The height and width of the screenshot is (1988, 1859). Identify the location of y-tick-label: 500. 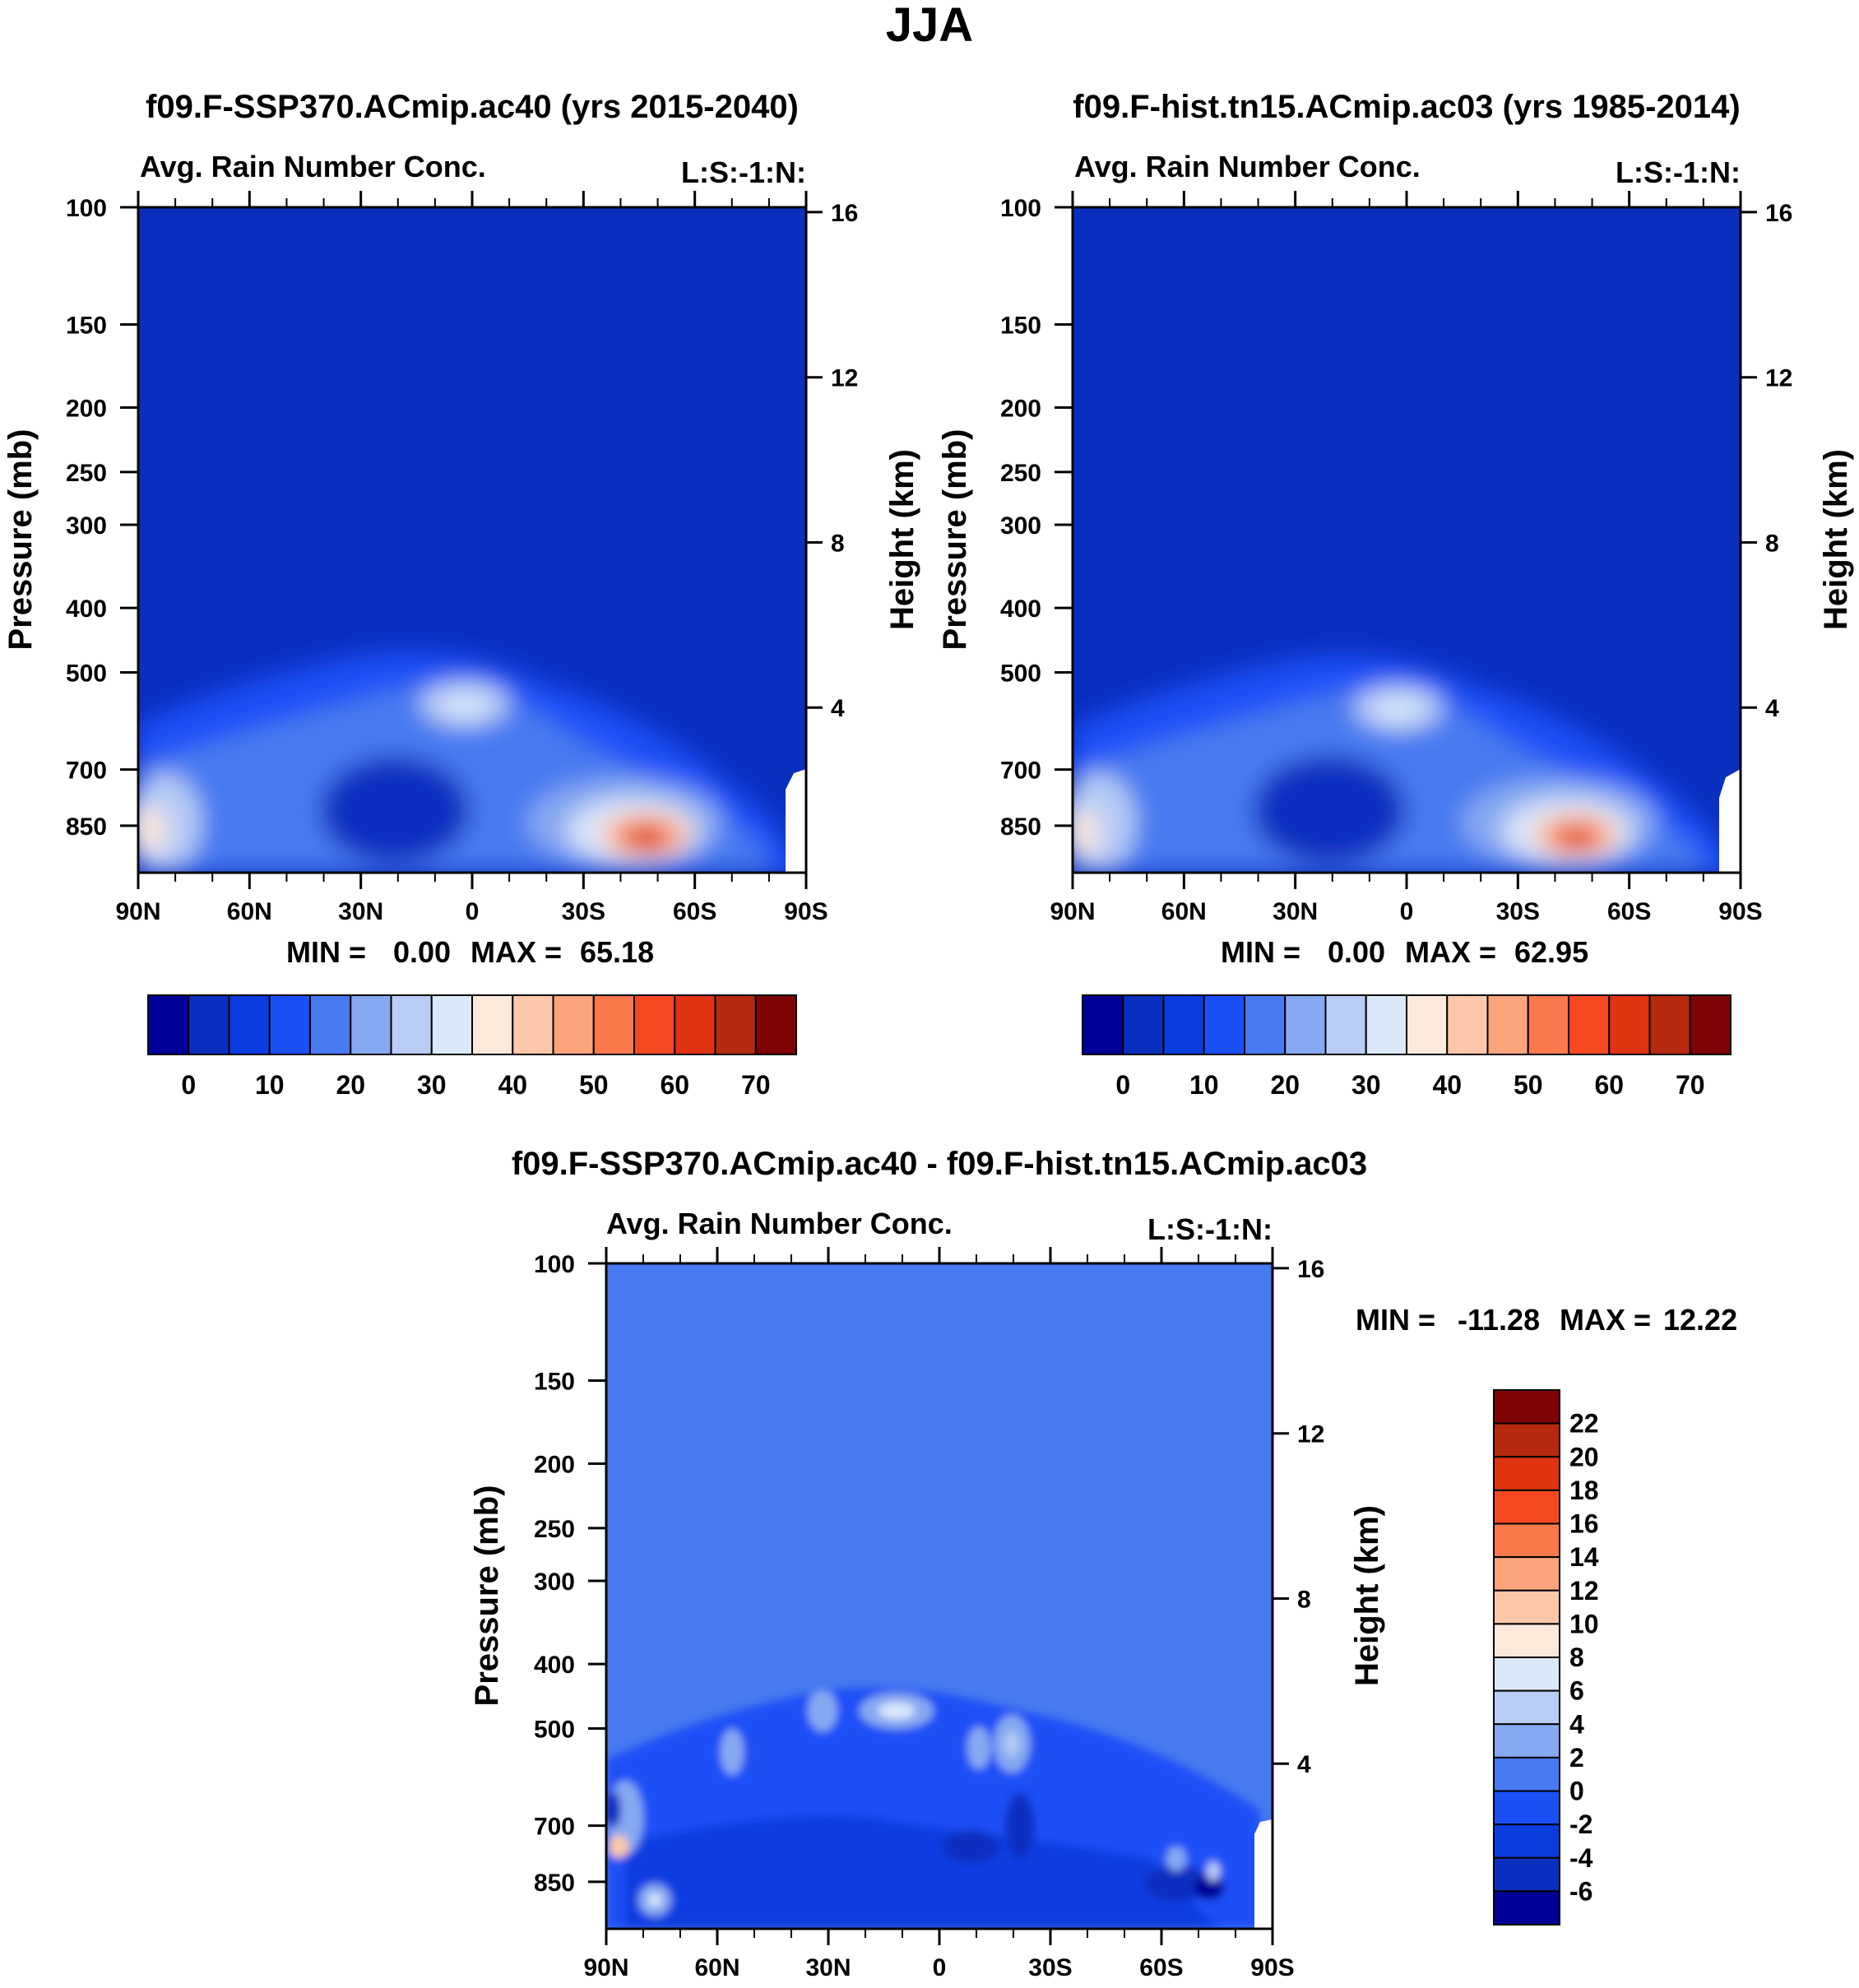
(554, 1729).